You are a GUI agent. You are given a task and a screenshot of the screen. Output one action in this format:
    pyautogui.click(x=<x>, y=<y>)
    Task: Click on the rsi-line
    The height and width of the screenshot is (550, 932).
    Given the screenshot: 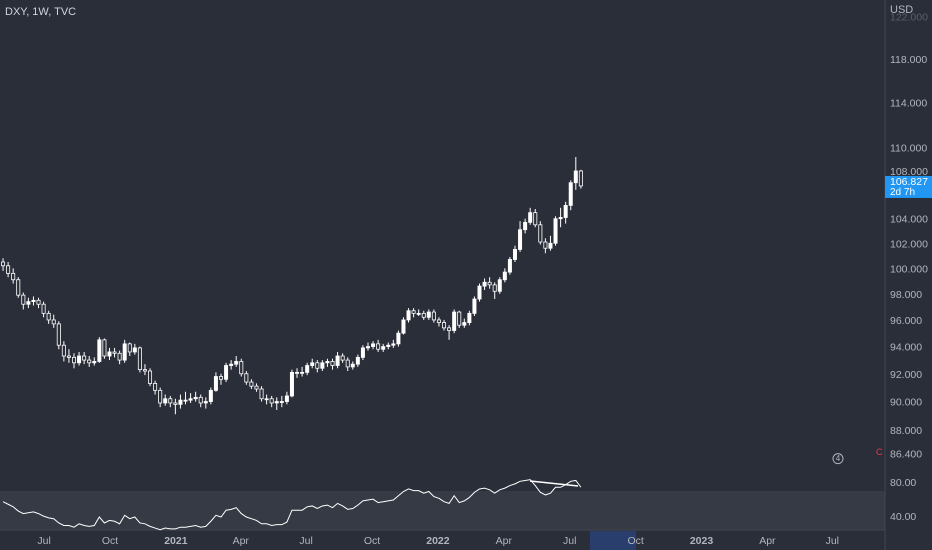 What is the action you would take?
    pyautogui.click(x=292, y=505)
    